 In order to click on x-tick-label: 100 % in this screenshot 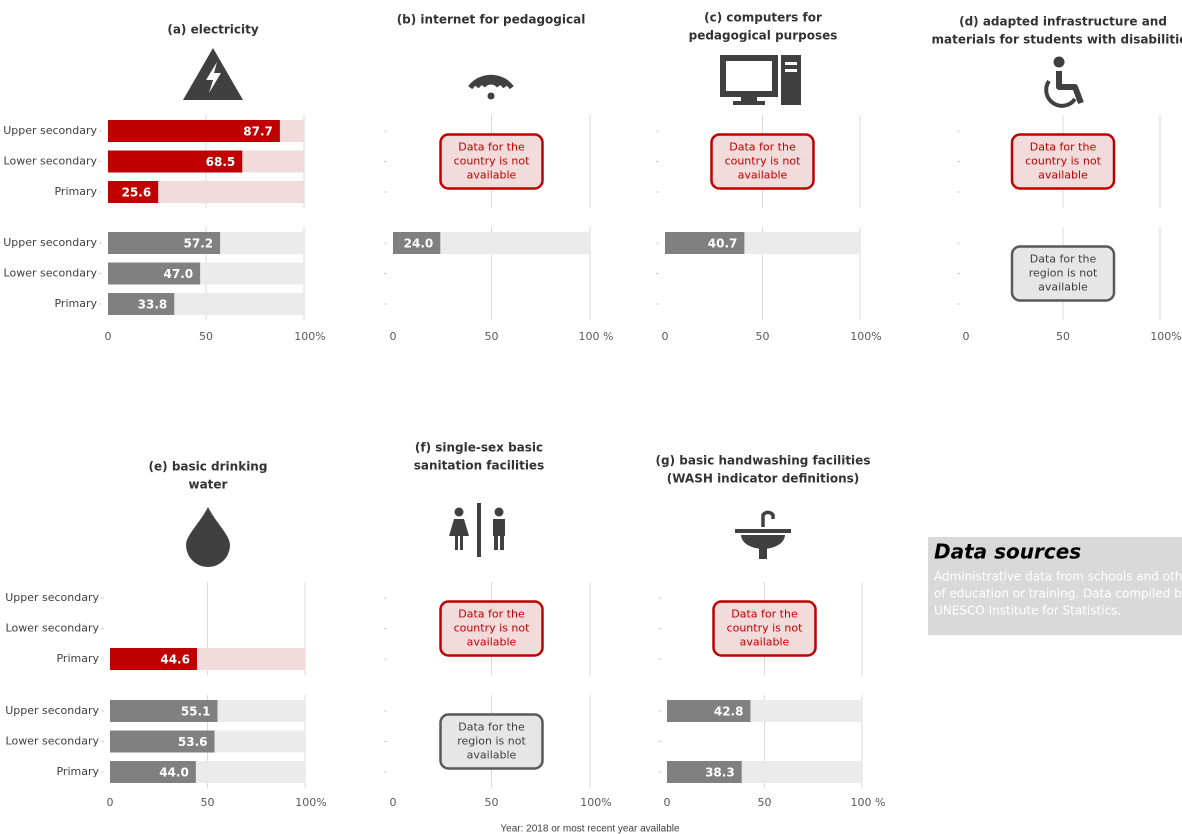, I will do `click(868, 802)`.